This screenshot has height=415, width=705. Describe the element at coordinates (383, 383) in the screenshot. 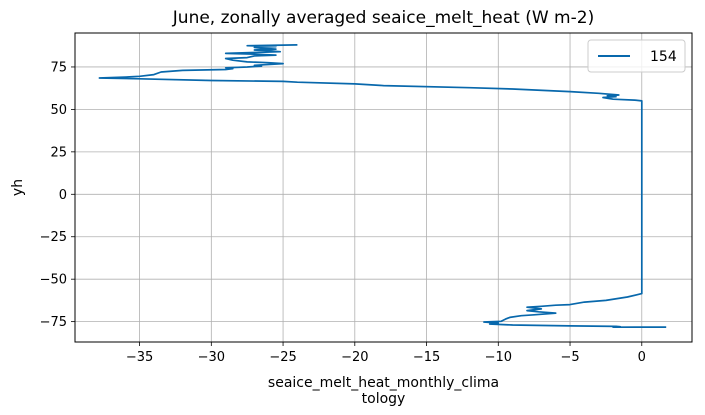

I see `x-axis-label-line1: seaice_melt_heat_monthly_clima` at that location.